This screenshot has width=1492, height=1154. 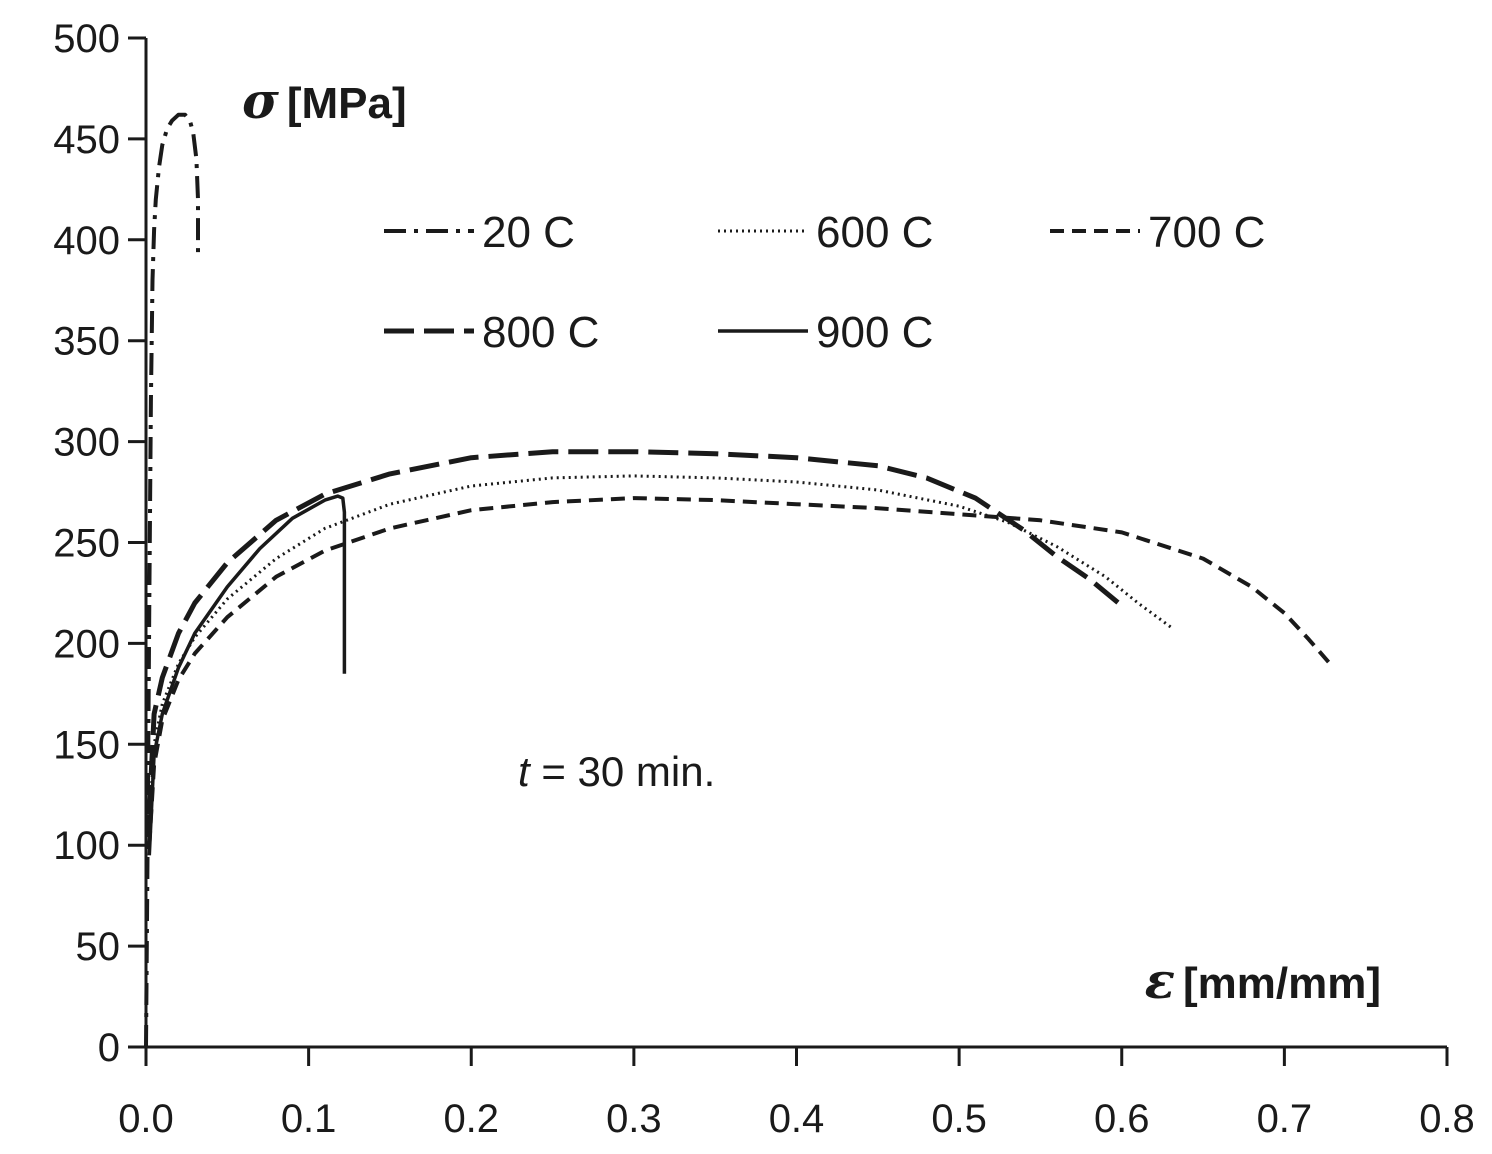 I want to click on time-annotation: t = 30 min., so click(x=616, y=771).